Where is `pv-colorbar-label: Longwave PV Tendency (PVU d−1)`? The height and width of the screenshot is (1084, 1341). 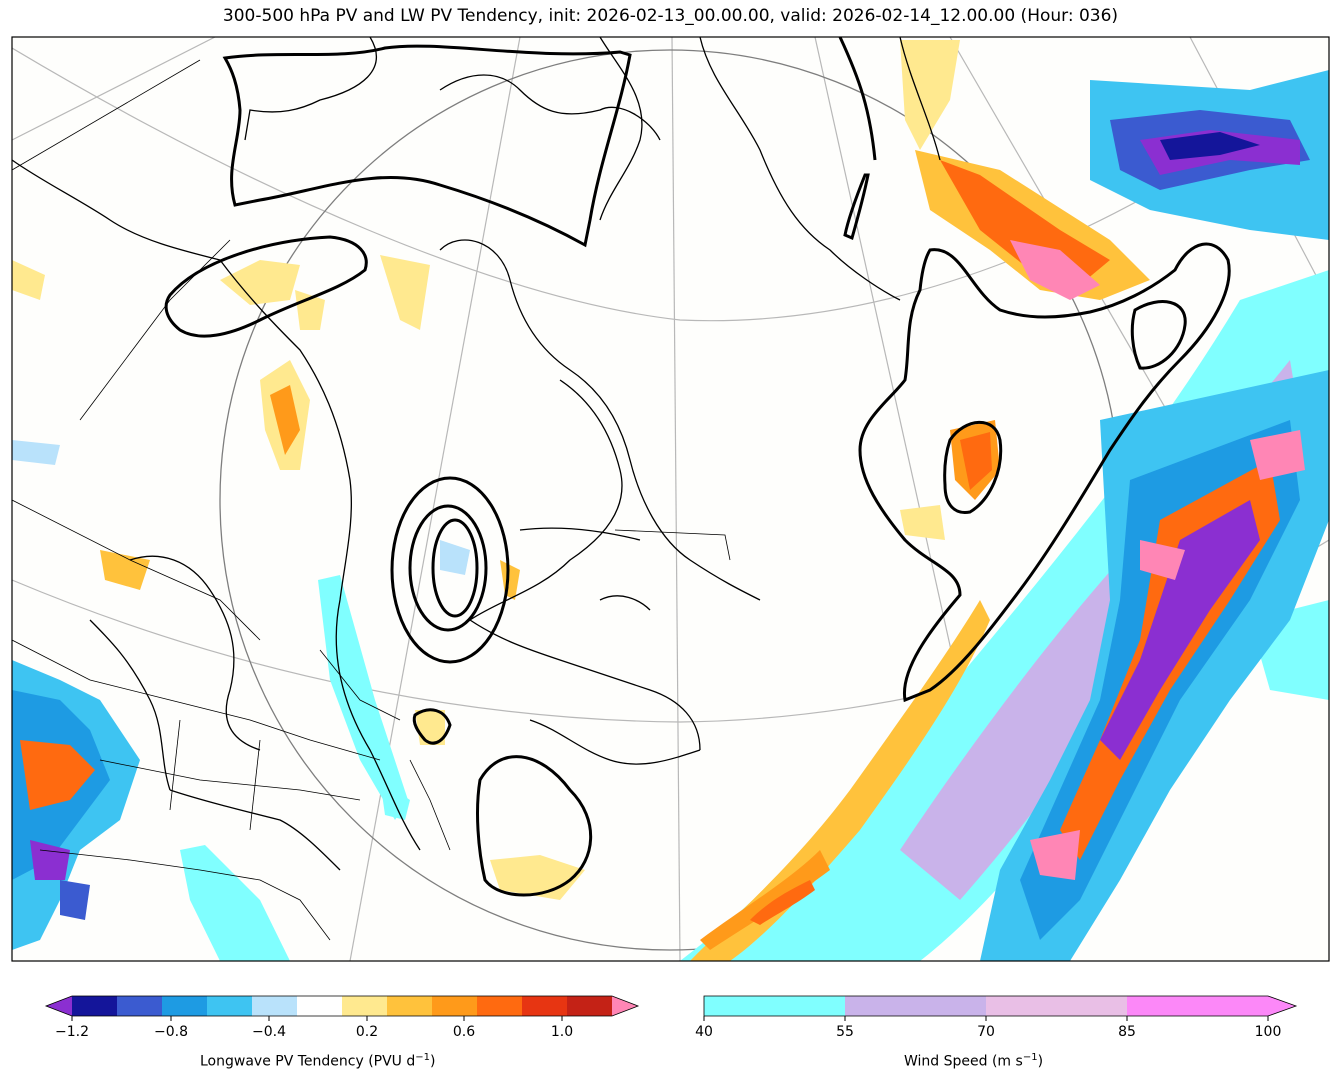
pv-colorbar-label: Longwave PV Tendency (PVU d−1) is located at coordinates (318, 1061).